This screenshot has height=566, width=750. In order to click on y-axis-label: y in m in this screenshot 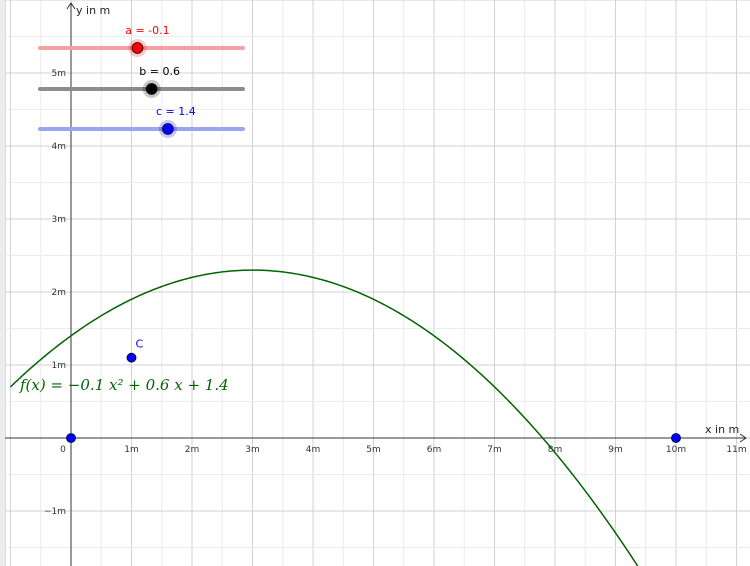, I will do `click(93, 10)`.